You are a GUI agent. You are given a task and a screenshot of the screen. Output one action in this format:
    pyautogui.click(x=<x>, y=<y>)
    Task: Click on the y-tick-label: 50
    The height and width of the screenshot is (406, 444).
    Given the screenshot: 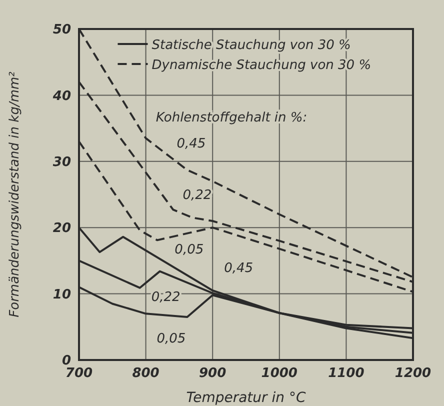 What is the action you would take?
    pyautogui.click(x=61, y=30)
    